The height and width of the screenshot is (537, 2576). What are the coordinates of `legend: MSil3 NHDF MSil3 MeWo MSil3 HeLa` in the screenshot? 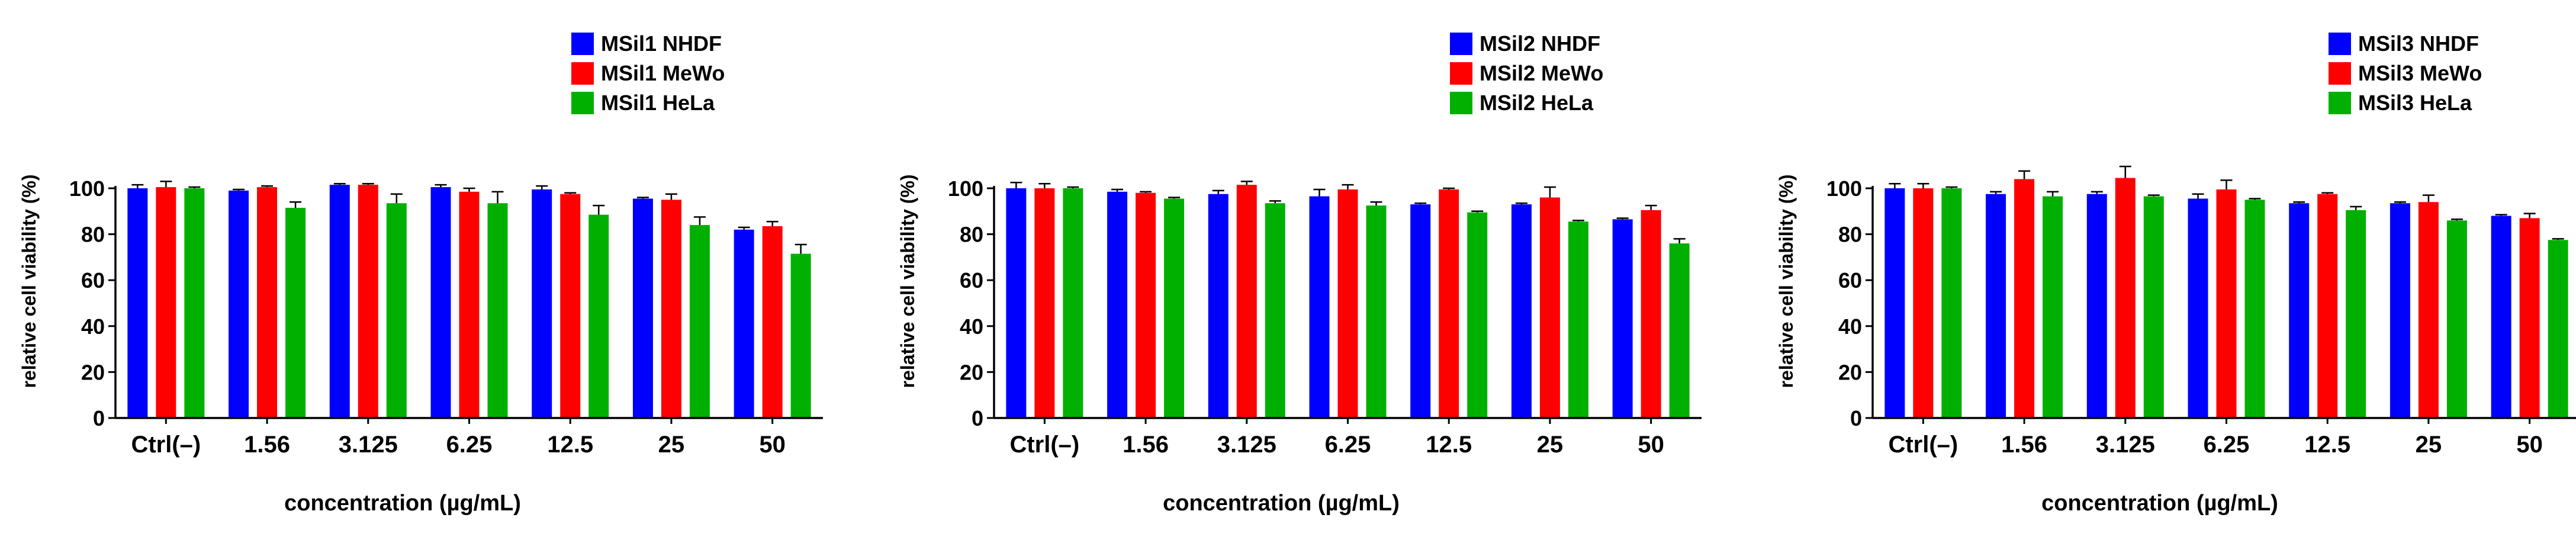 It's located at (2405, 73).